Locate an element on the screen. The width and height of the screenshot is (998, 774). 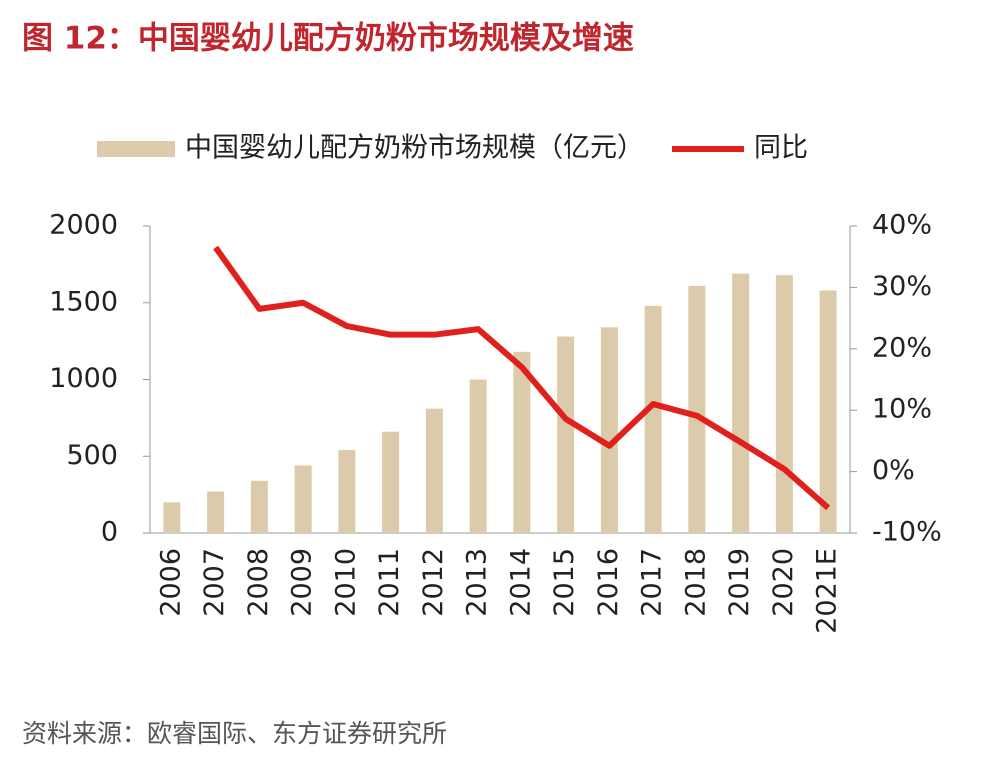
x-tick-label: 2013 is located at coordinates (477, 582).